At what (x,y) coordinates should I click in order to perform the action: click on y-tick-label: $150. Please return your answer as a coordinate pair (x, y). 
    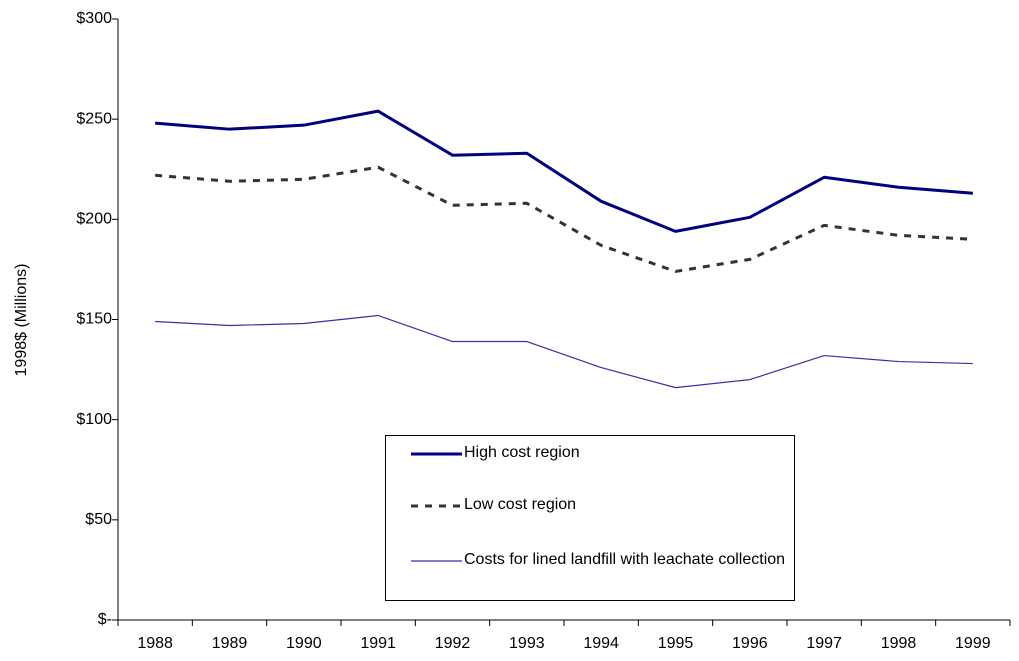
    Looking at the image, I should click on (94, 319).